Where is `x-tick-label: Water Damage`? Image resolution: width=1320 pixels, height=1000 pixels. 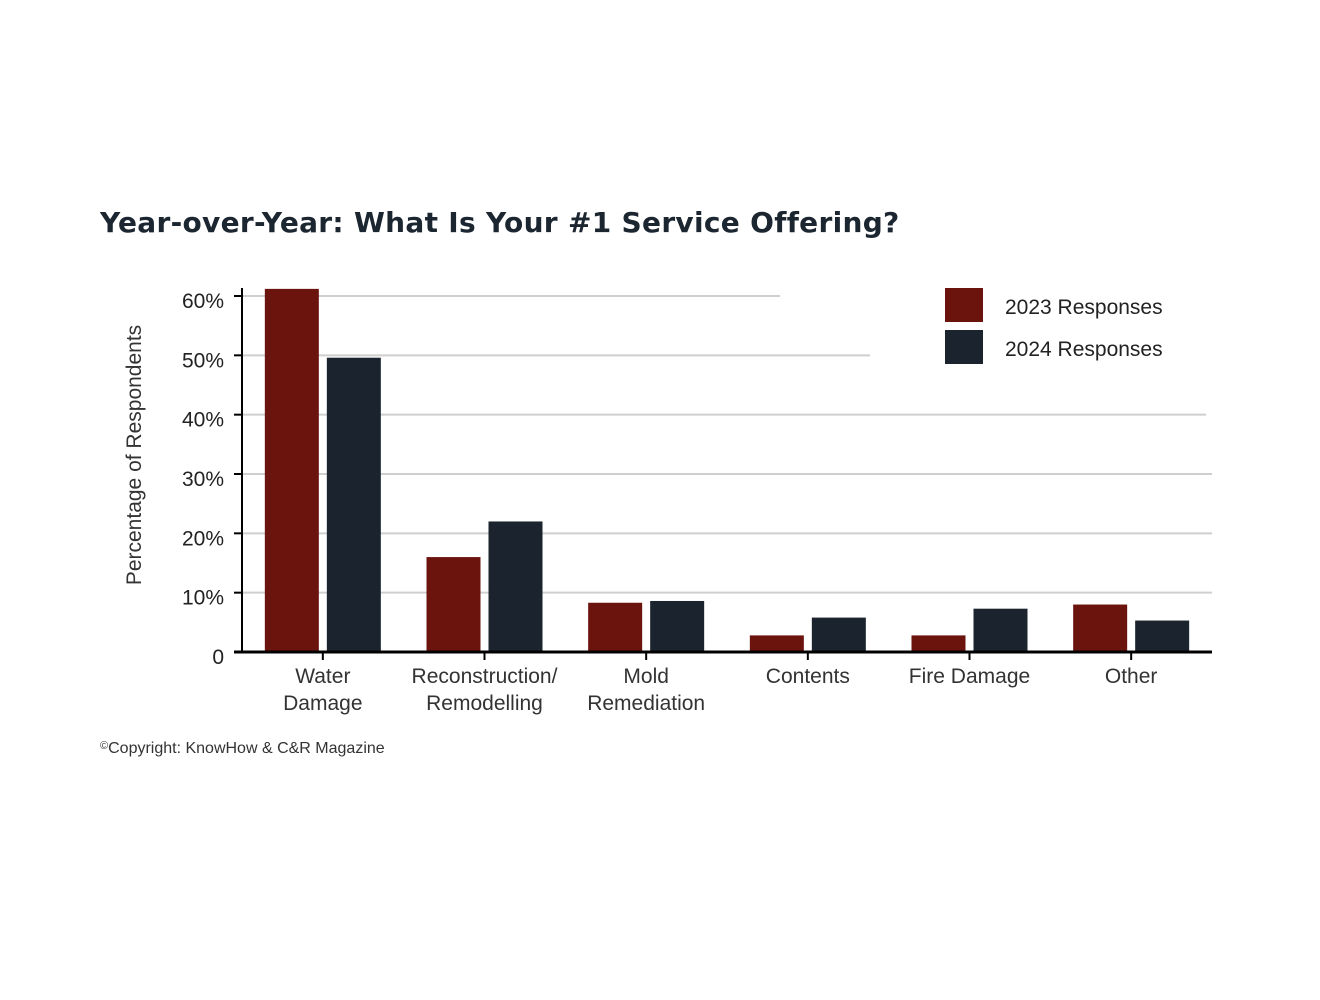
x-tick-label: Water Damage is located at coordinates (322, 690).